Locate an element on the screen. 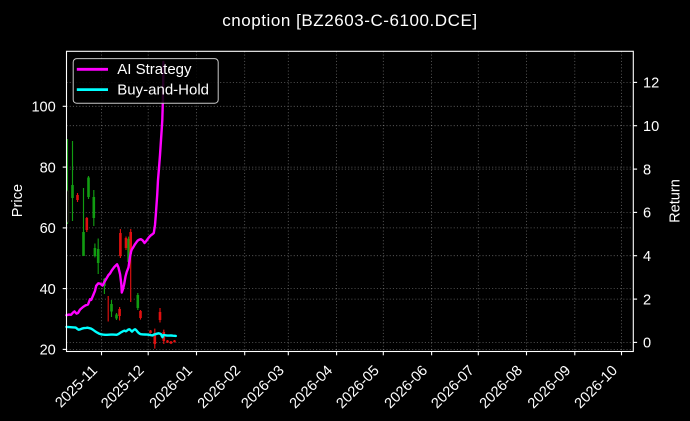 The height and width of the screenshot is (421, 690). svg-text: AI Strategy is located at coordinates (154, 69).